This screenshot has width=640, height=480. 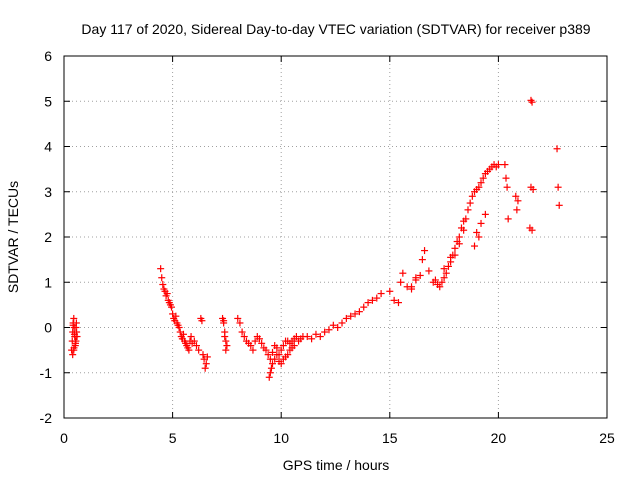 What do you see at coordinates (48, 328) in the screenshot?
I see `y-tick-label: 0` at bounding box center [48, 328].